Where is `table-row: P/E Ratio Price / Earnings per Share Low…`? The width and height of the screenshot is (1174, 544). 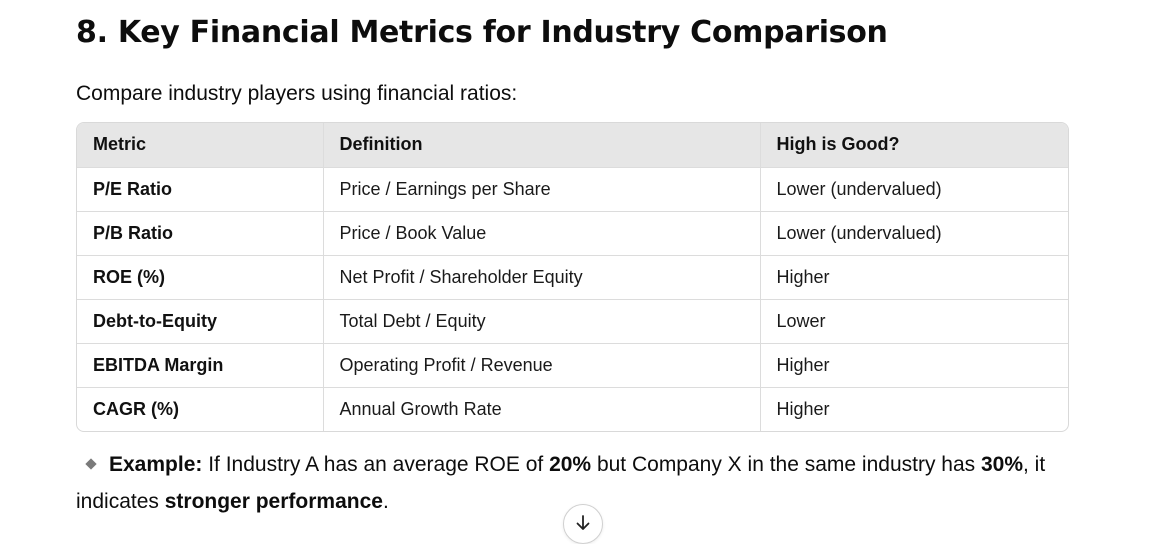
table-row: P/E Ratio Price / Earnings per Share Low… is located at coordinates (572, 189).